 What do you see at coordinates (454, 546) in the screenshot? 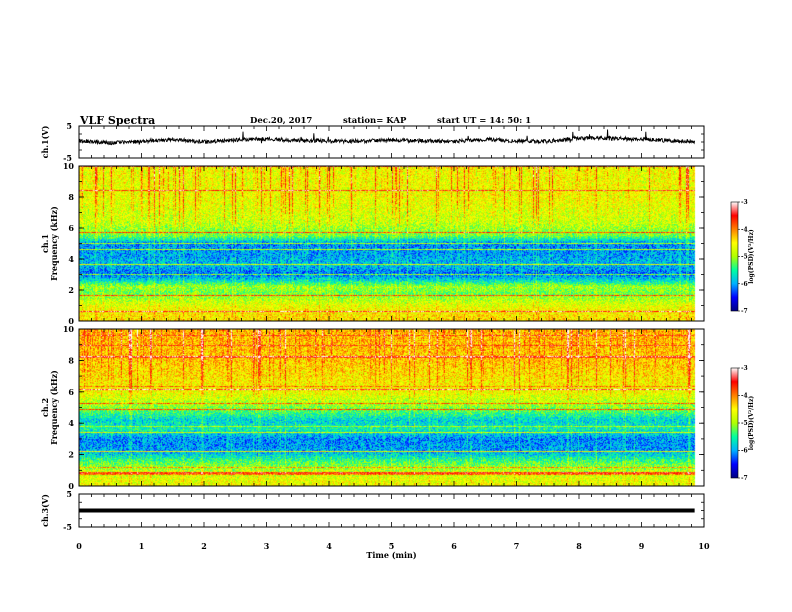
I see `time-tick-label: 6` at bounding box center [454, 546].